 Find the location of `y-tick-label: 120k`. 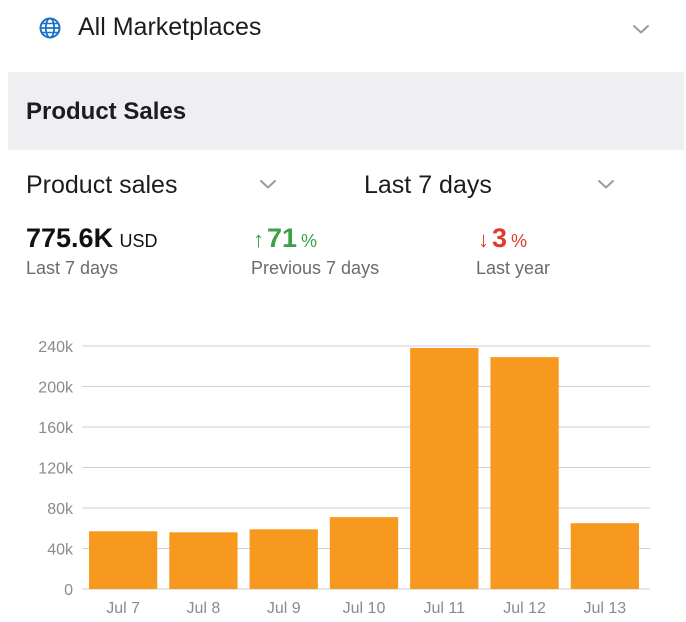

y-tick-label: 120k is located at coordinates (56, 469).